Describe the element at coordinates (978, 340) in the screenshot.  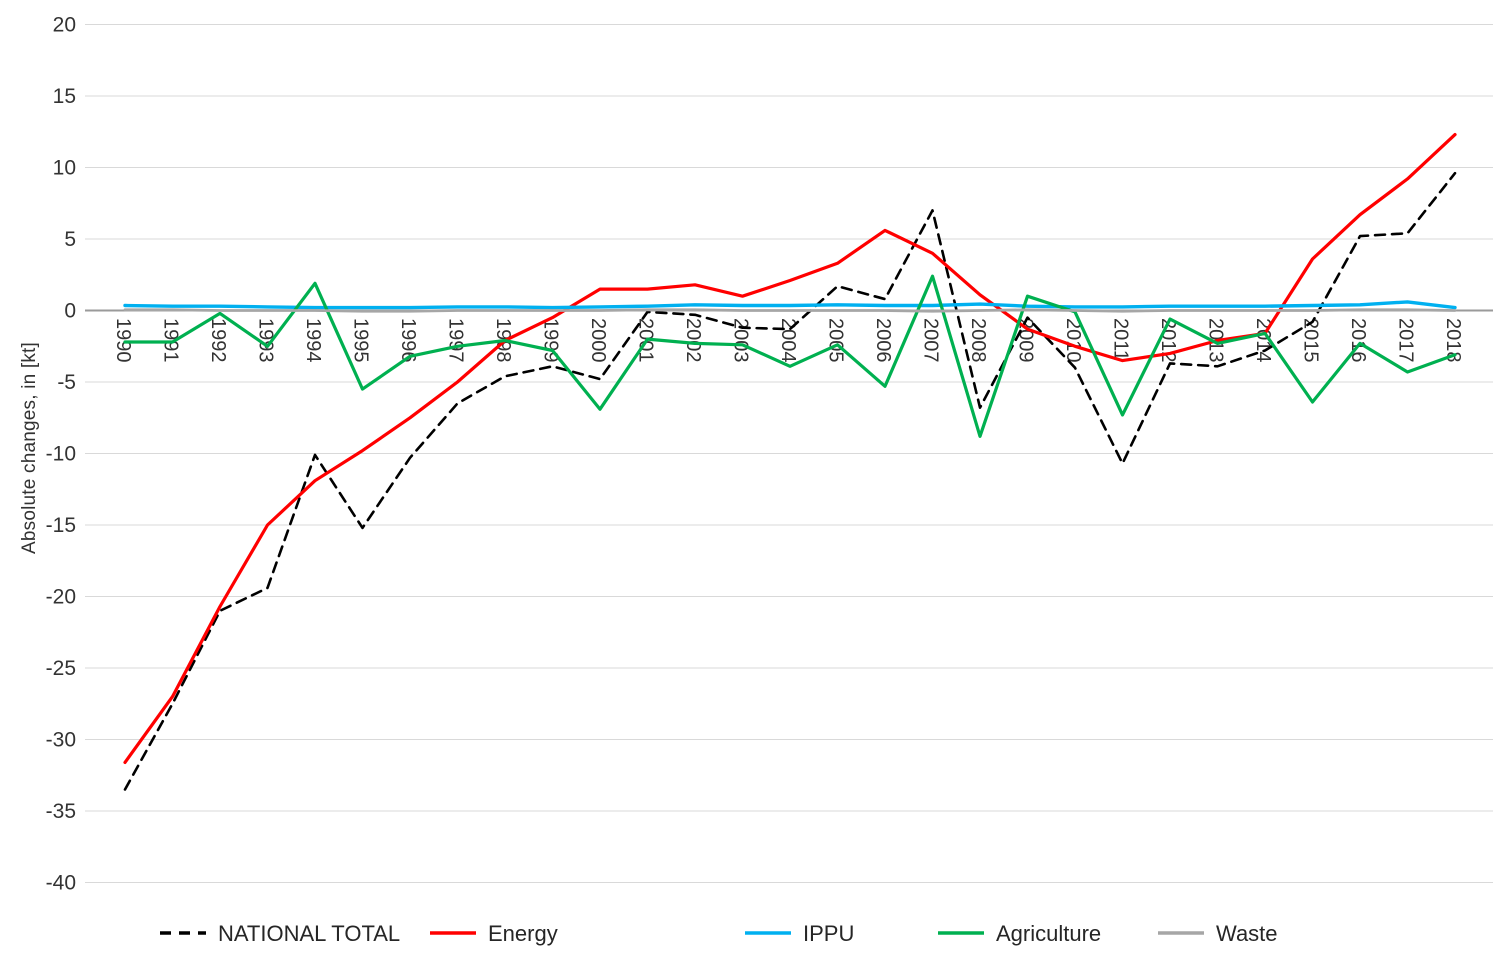
I see `x-year-label: 2008` at that location.